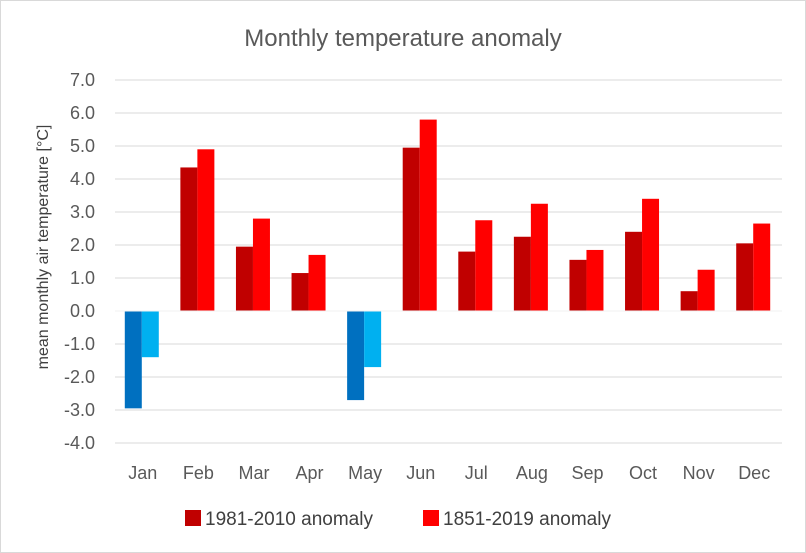 The image size is (806, 553). What do you see at coordinates (198, 473) in the screenshot?
I see `x-tick-label: Feb` at bounding box center [198, 473].